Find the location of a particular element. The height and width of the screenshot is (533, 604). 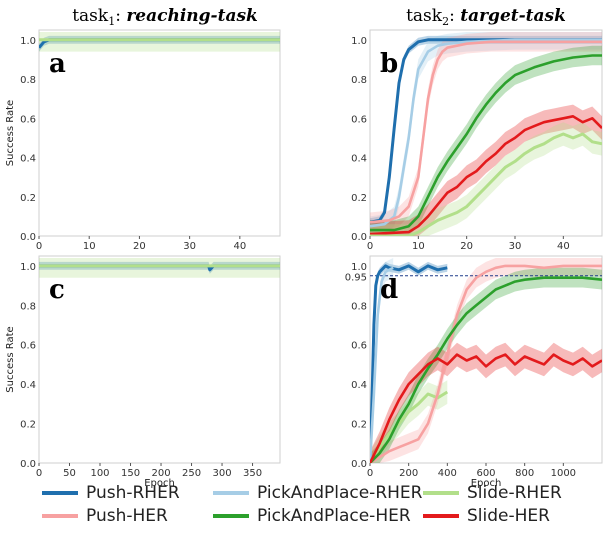

legend-item-PickAndPlace-HER: PickAndPlace-HER is located at coordinates (312, 516).